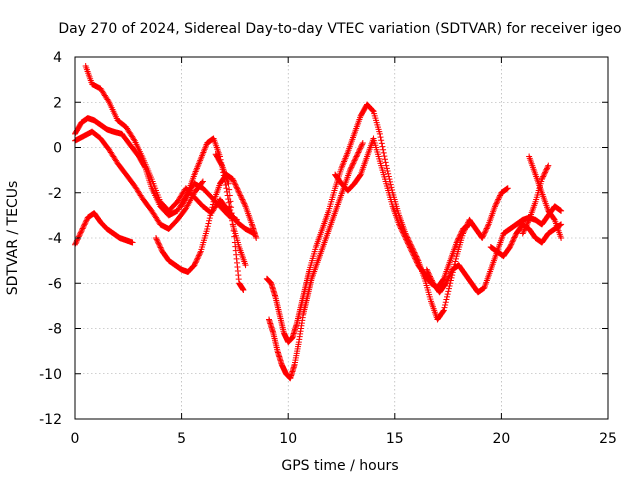  What do you see at coordinates (50, 375) in the screenshot?
I see `y-tick-label: -10` at bounding box center [50, 375].